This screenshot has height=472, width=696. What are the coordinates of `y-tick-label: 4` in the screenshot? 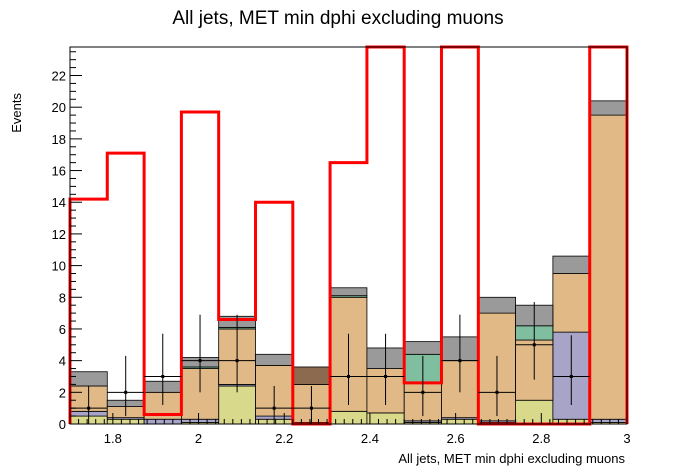 It's located at (62, 361).